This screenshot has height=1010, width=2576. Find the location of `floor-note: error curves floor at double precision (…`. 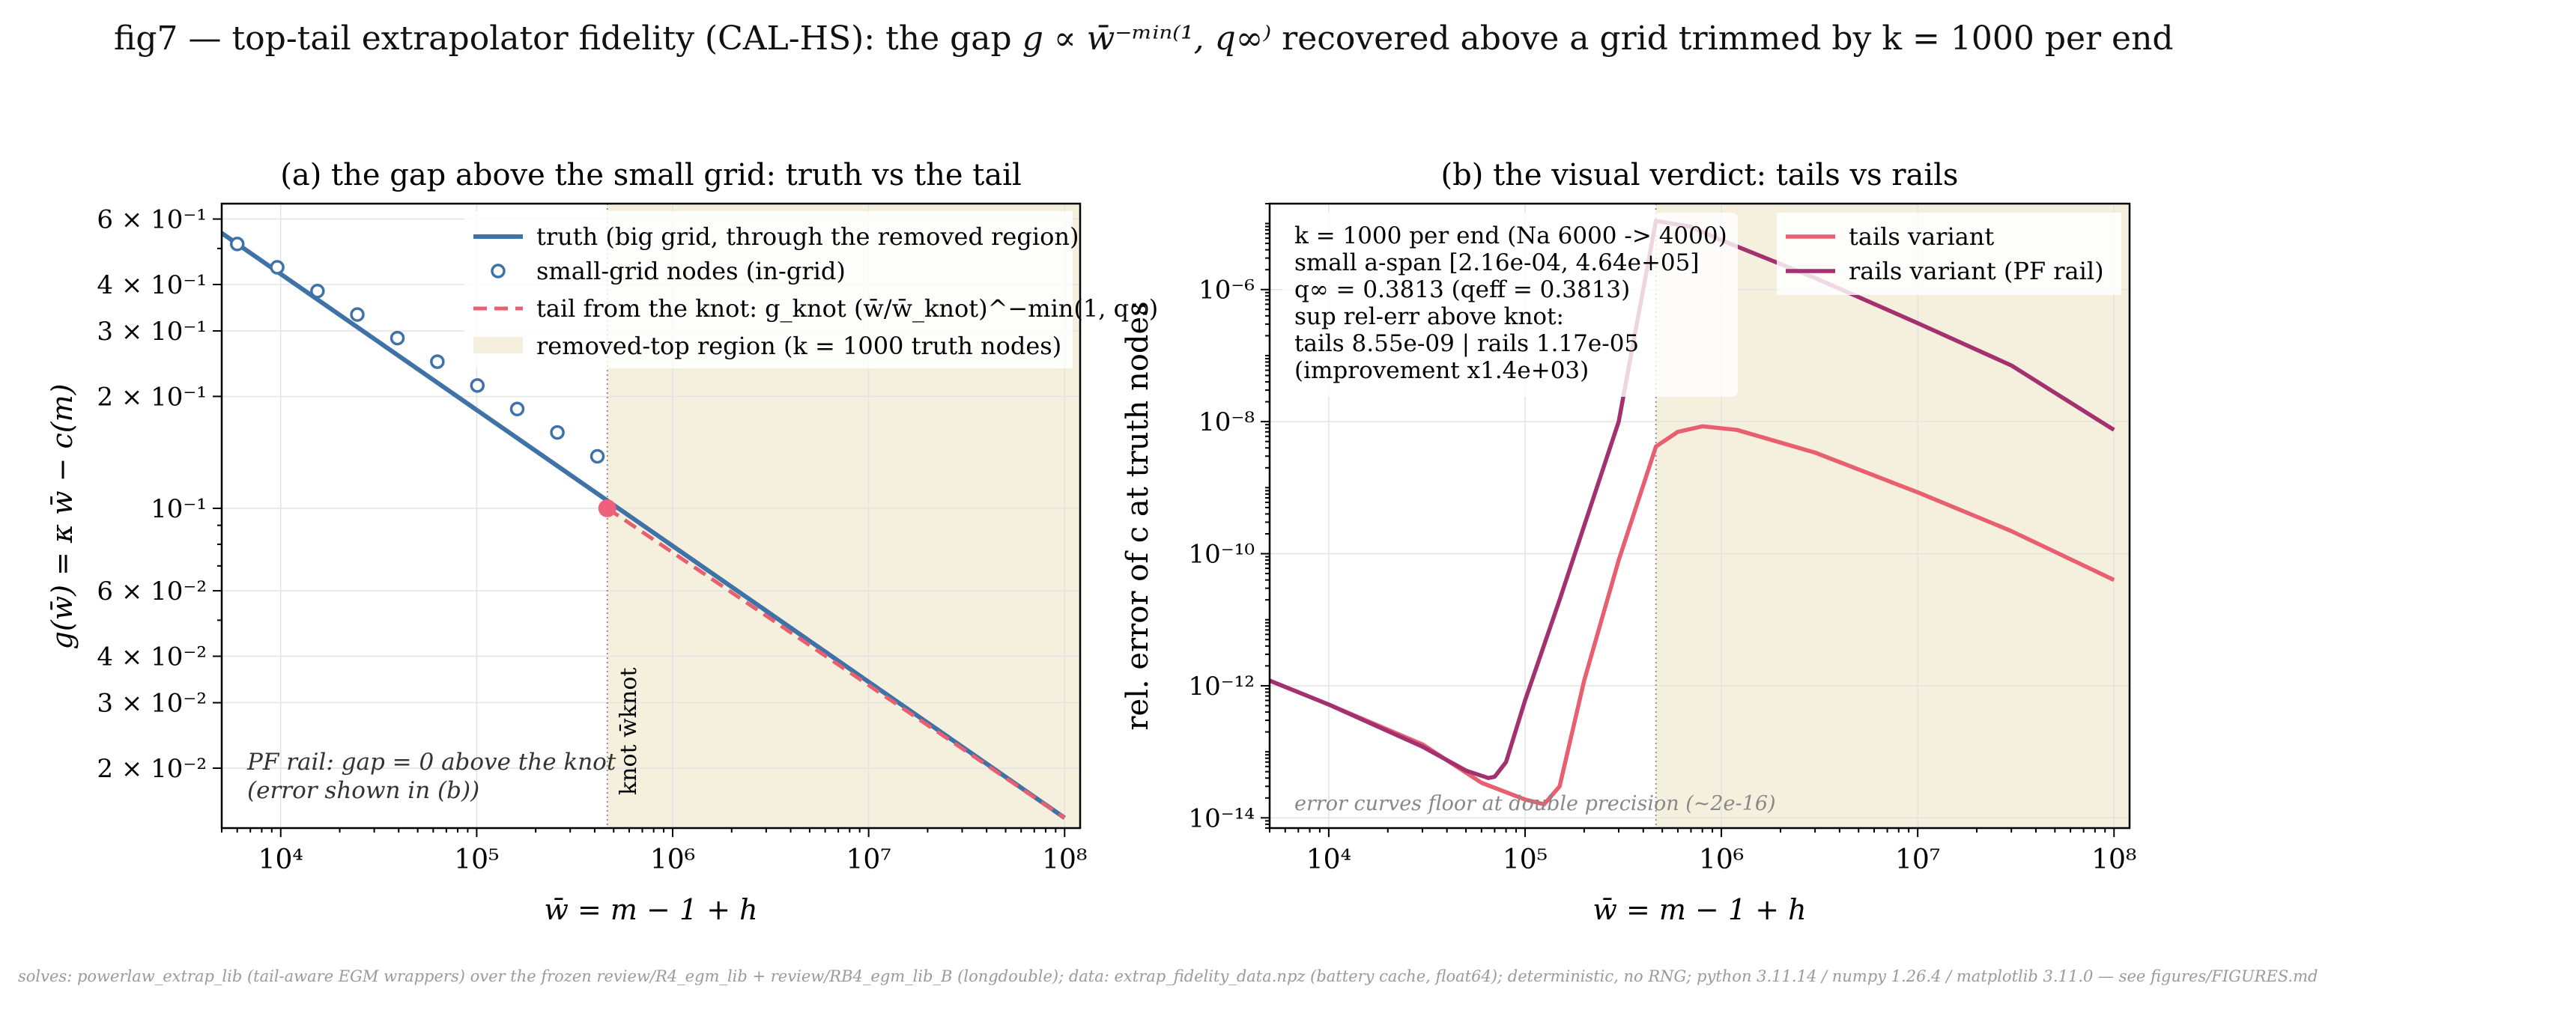

floor-note: error curves floor at double precision (… is located at coordinates (1535, 804).